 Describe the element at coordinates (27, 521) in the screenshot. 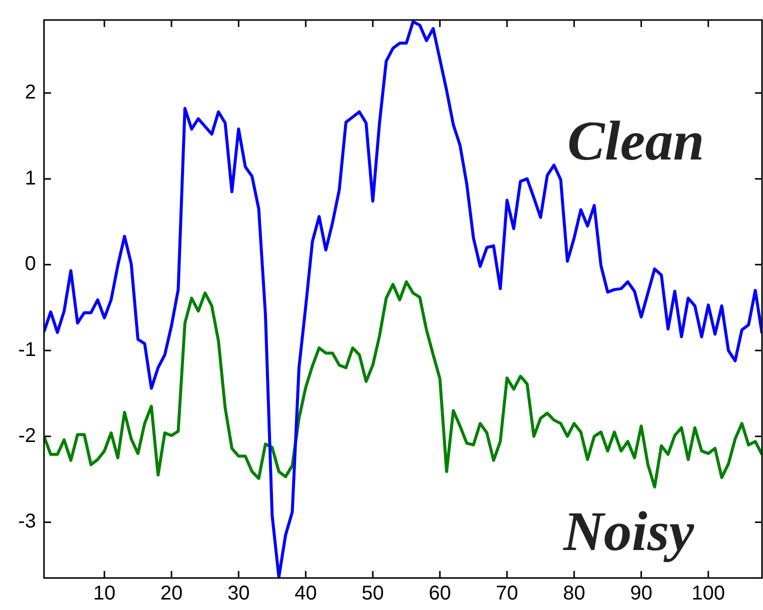

I see `y-tick-label: -3` at that location.